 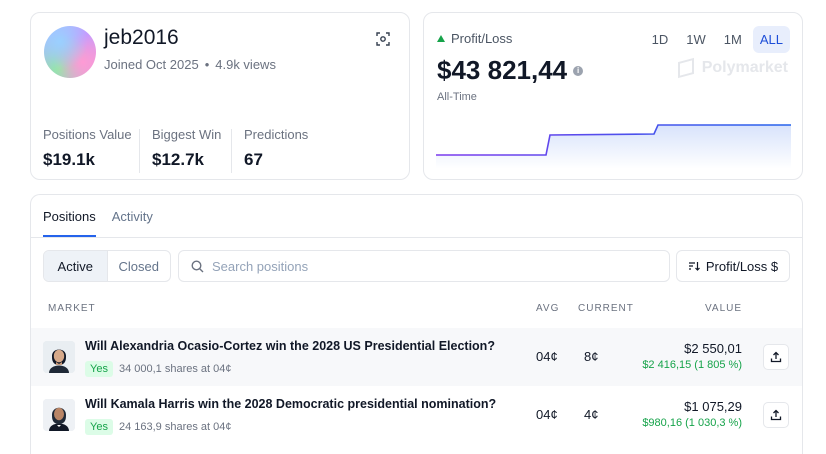 What do you see at coordinates (187, 134) in the screenshot?
I see `stat-label: Biggest Win` at bounding box center [187, 134].